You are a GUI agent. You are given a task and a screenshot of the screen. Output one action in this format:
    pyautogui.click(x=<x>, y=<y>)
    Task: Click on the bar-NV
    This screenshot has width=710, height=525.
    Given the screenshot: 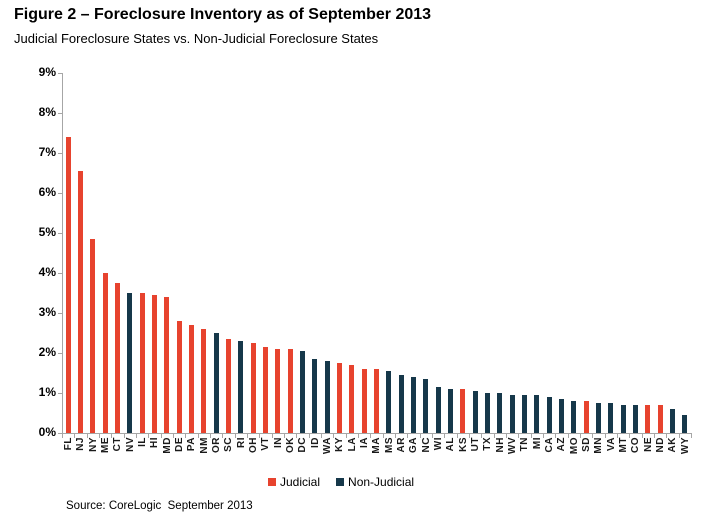 What is the action you would take?
    pyautogui.click(x=130, y=363)
    